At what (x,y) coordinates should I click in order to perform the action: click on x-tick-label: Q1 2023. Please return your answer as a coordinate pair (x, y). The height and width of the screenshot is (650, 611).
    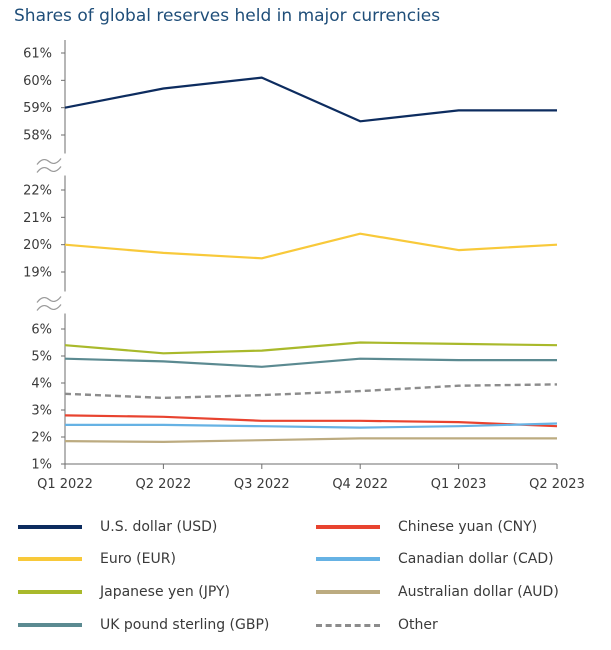
    Looking at the image, I should click on (459, 484).